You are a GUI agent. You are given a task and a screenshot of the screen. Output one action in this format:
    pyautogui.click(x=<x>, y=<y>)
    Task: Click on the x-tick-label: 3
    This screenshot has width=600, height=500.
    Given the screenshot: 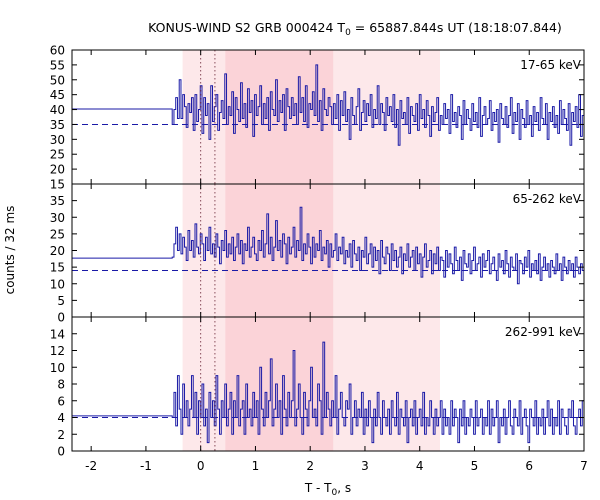 What is the action you would take?
    pyautogui.click(x=365, y=466)
    